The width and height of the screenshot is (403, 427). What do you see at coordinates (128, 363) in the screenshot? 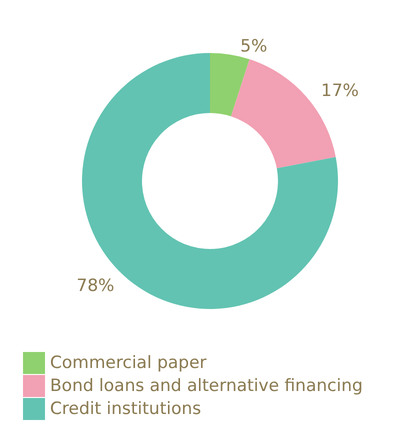
I see `legend-label: Commercial paper` at bounding box center [128, 363].